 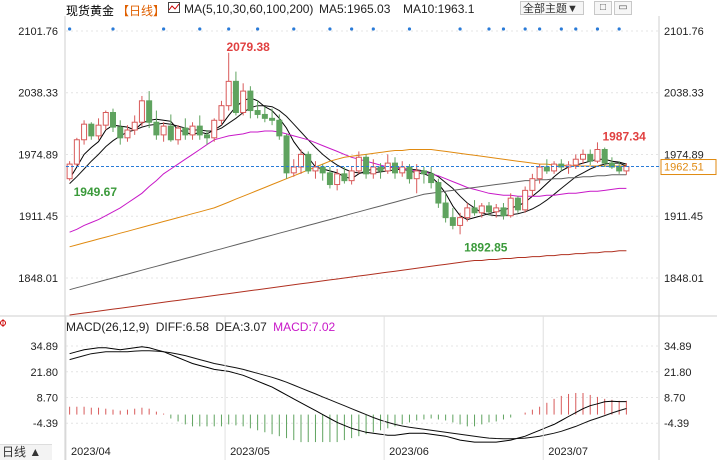 I want to click on macd-y-tick-left: -4.39, so click(x=45, y=424).